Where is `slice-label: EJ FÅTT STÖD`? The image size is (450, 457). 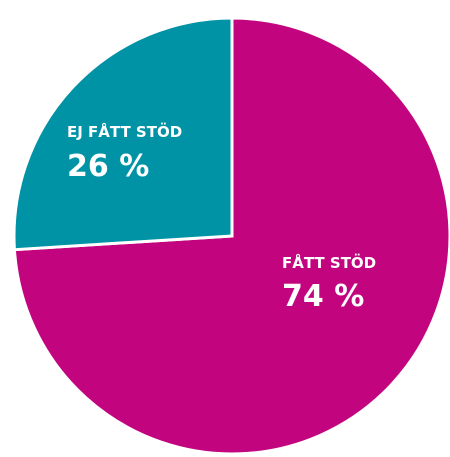 slice-label: EJ FÅTT STÖD is located at coordinates (124, 131).